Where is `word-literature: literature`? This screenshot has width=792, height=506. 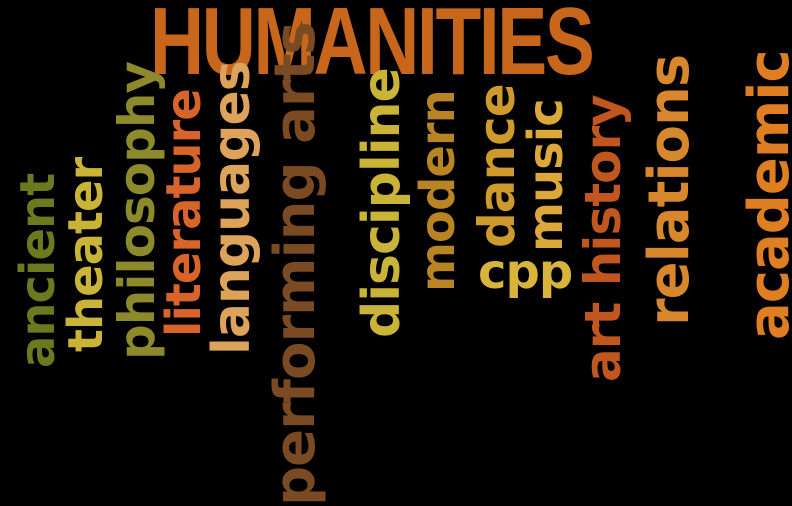 word-literature: literature is located at coordinates (184, 213).